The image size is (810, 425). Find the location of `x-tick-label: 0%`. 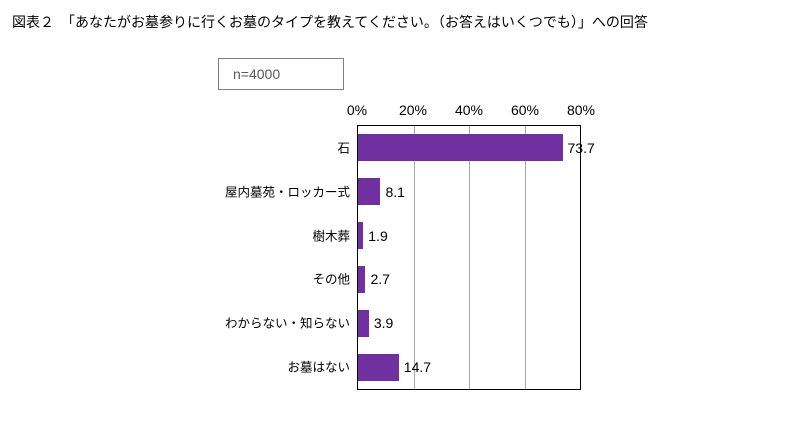

x-tick-label: 0% is located at coordinates (357, 110).